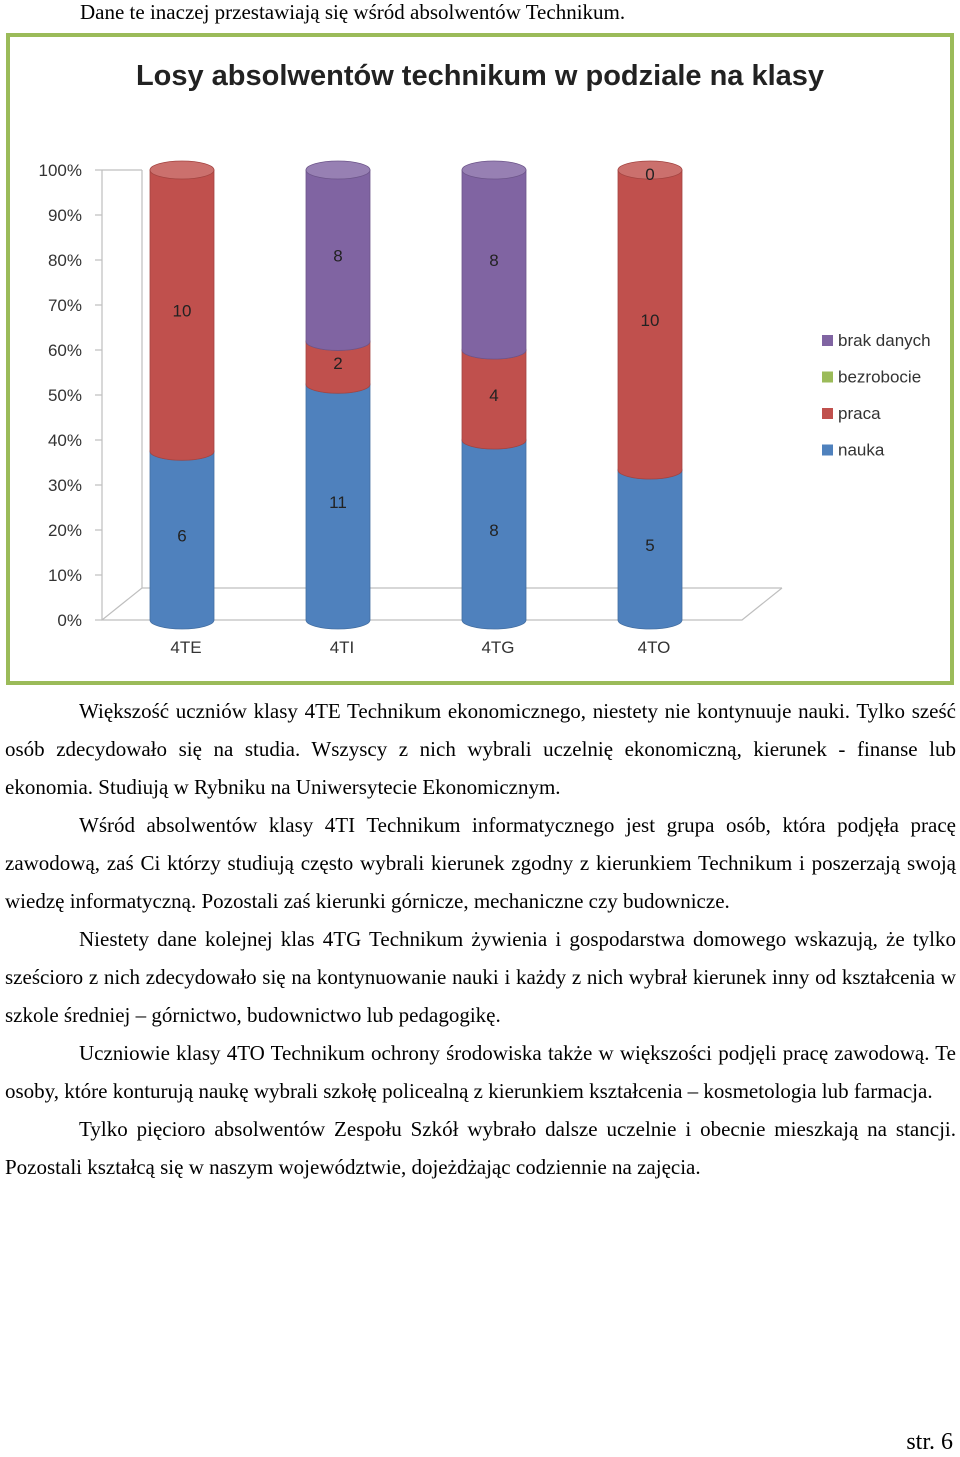 The image size is (960, 1457). I want to click on legend-swatch-bezrobocie, so click(827, 377).